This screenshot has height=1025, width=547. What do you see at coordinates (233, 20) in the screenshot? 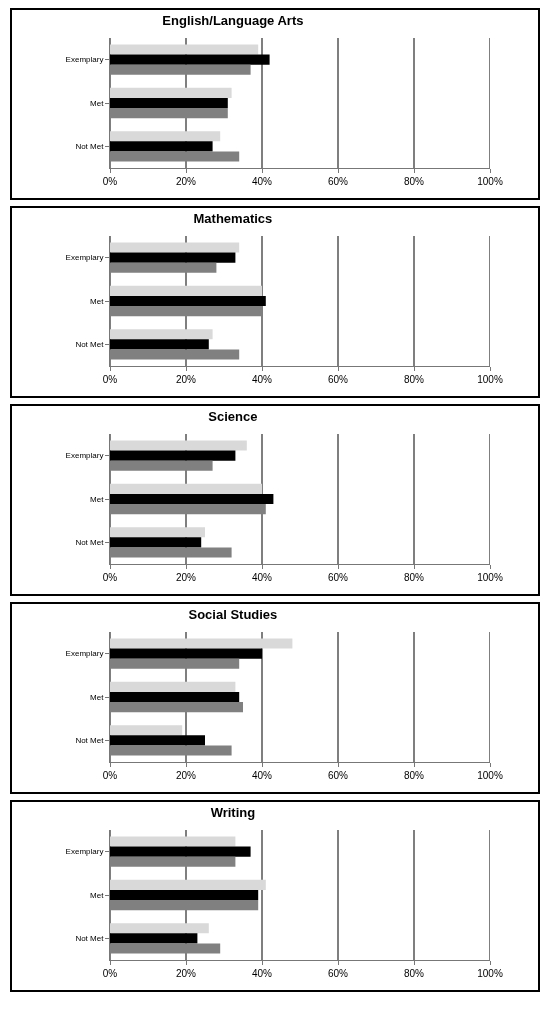
I see `chart-title: English/Language Arts` at bounding box center [233, 20].